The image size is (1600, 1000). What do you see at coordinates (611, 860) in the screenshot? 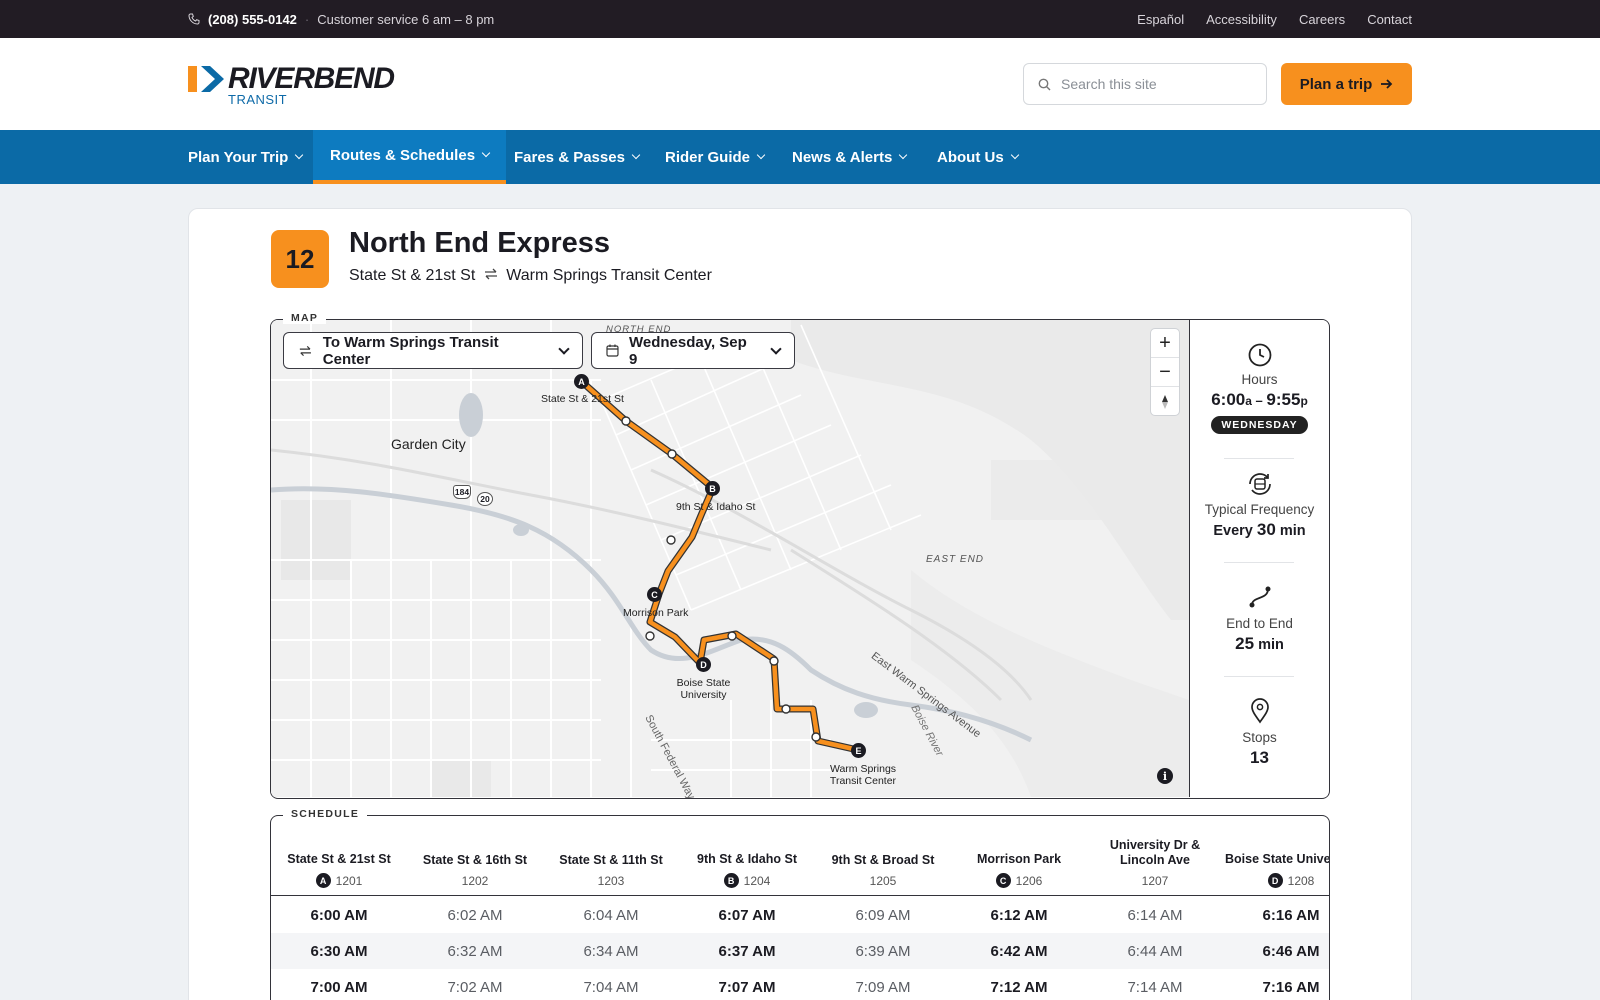
I see `stop-name: State St & 11th St` at bounding box center [611, 860].